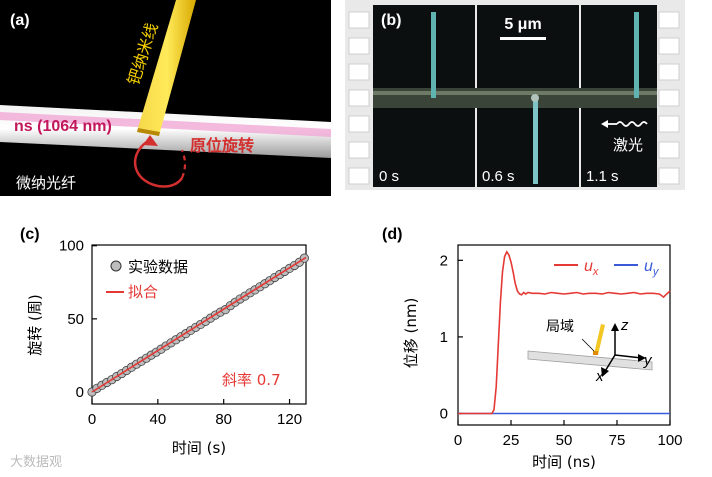 This screenshot has width=712, height=477. What do you see at coordinates (444, 337) in the screenshot?
I see `y-tick-label-d: 1` at bounding box center [444, 337].